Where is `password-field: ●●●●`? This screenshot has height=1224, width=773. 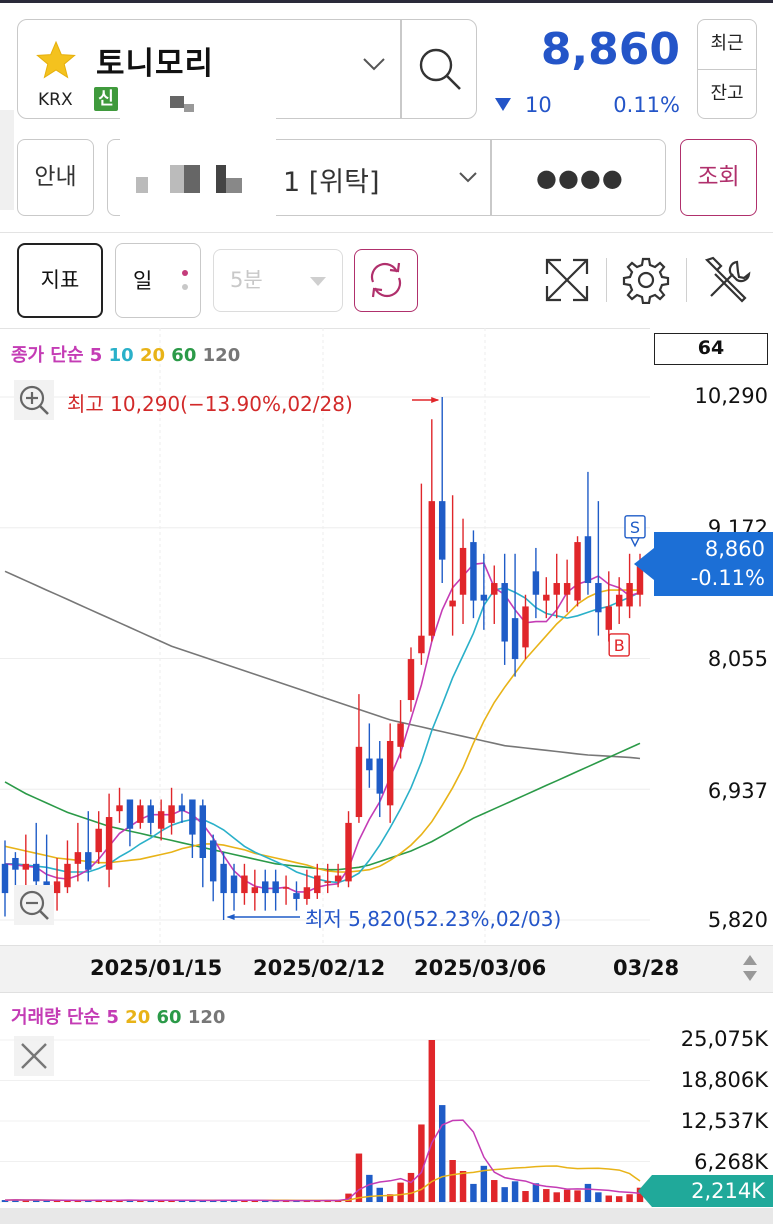 password-field: ●●●● is located at coordinates (580, 178).